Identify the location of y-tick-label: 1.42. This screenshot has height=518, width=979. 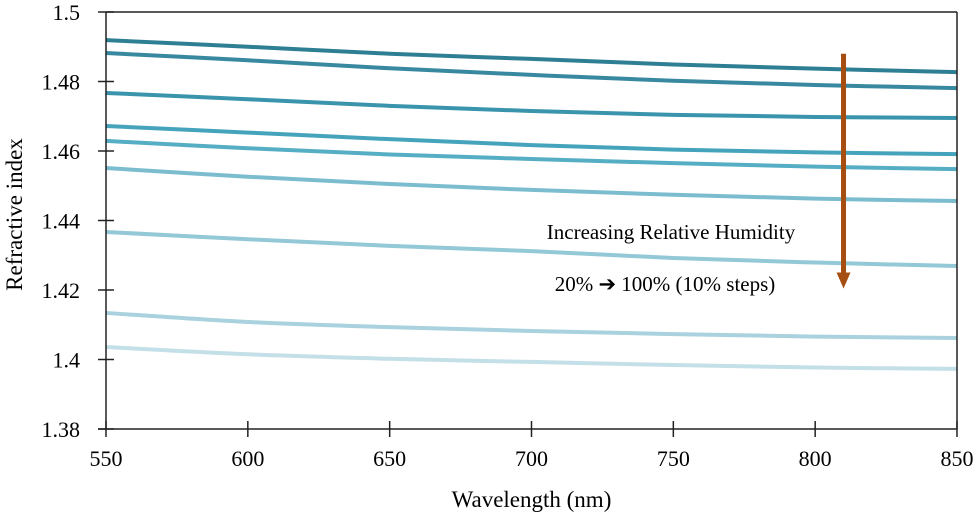
(61, 290).